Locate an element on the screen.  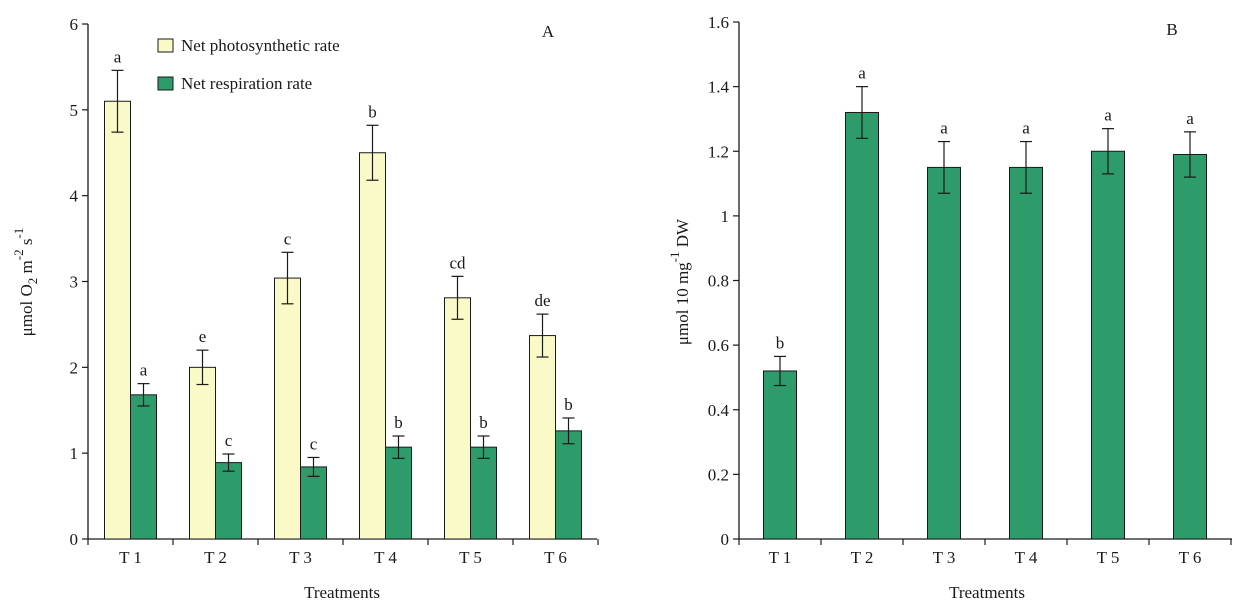
panel-a-category-label-t3: T 3 is located at coordinates (300, 557).